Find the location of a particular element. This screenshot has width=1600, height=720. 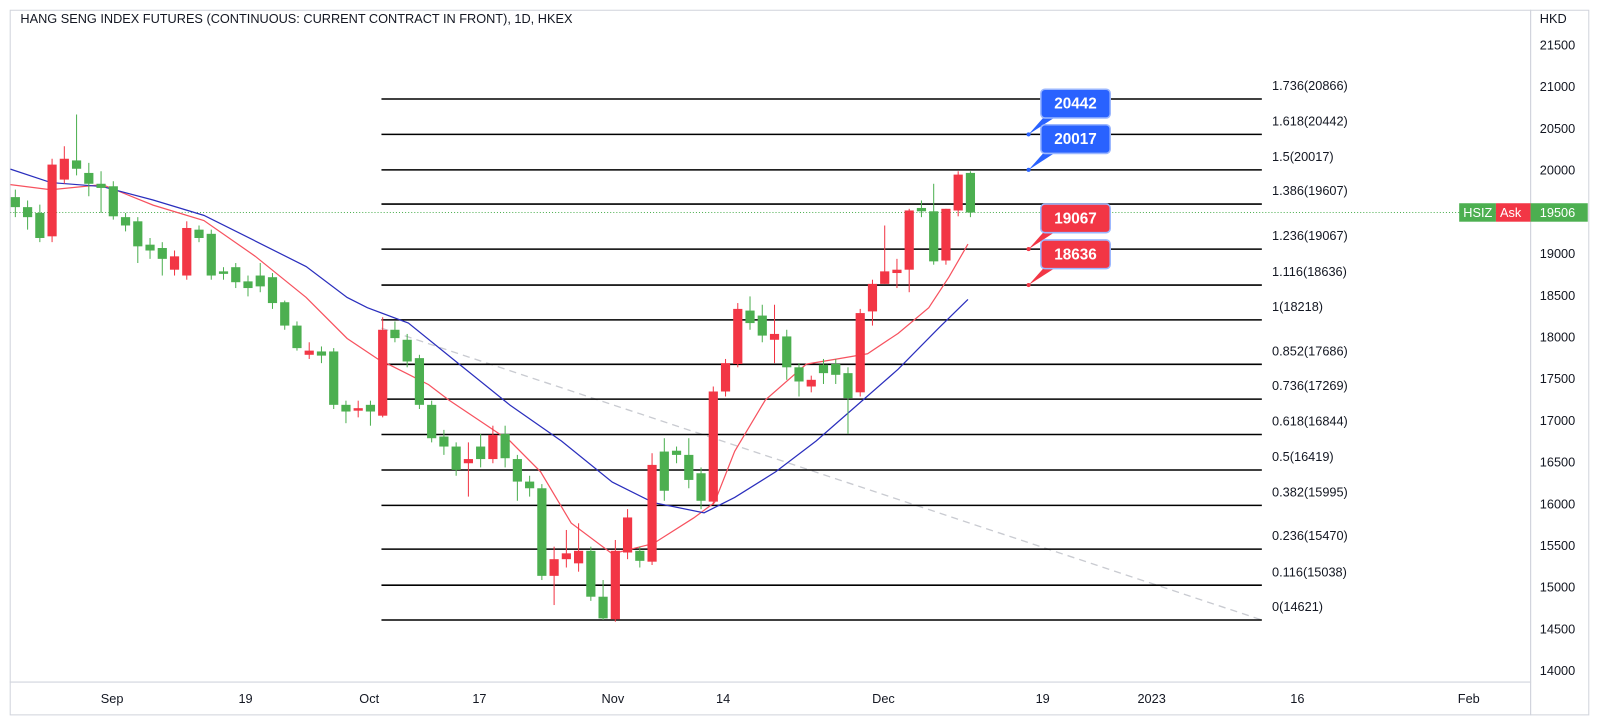

y-tick-label: 17500 is located at coordinates (1557, 378).